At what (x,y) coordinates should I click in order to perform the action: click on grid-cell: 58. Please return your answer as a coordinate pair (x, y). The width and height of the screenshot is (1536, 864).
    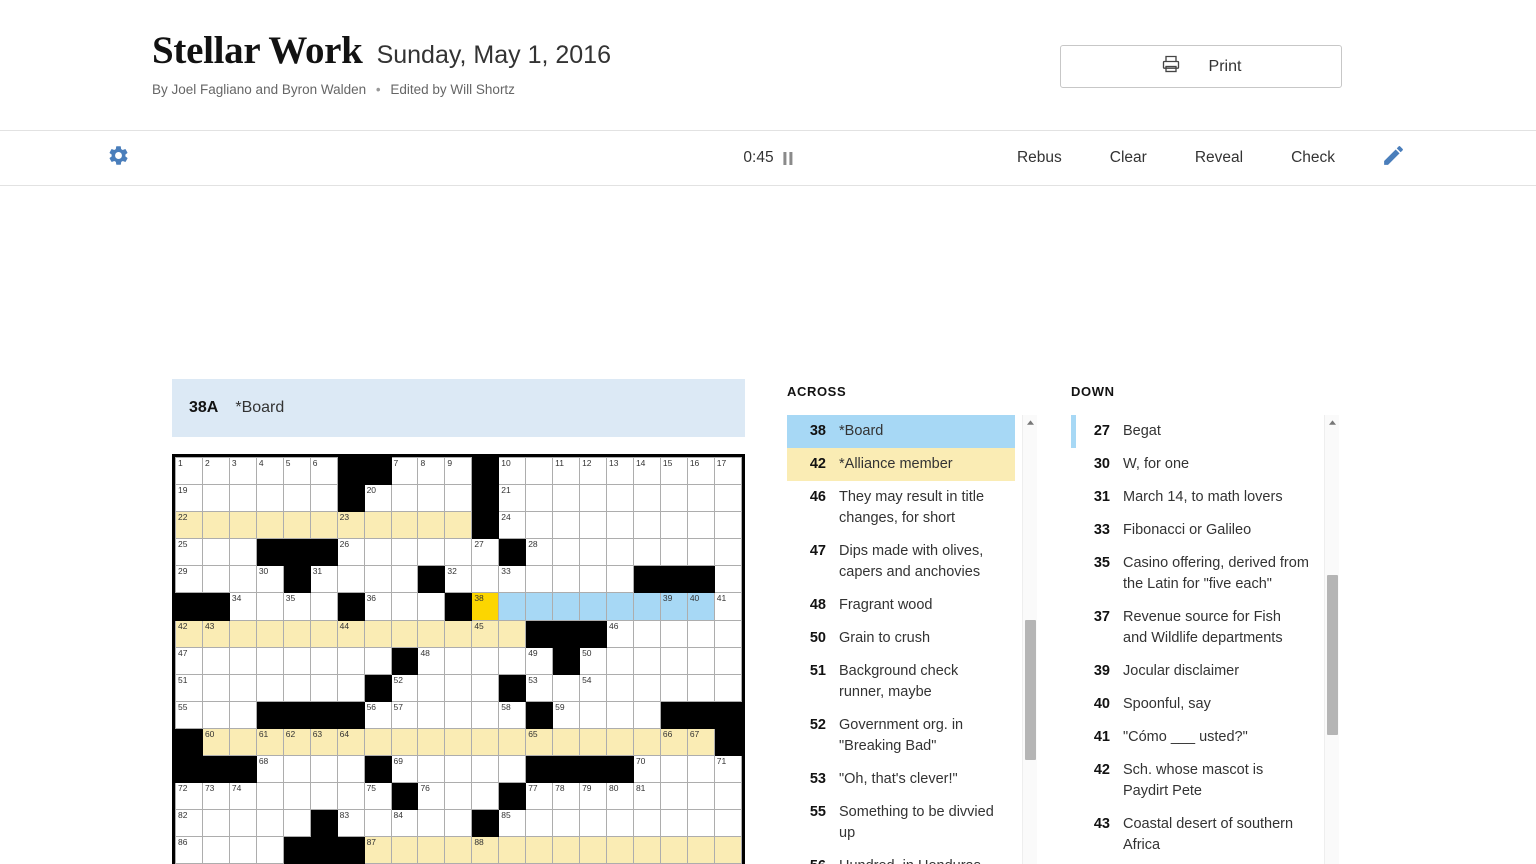
    Looking at the image, I should click on (512, 714).